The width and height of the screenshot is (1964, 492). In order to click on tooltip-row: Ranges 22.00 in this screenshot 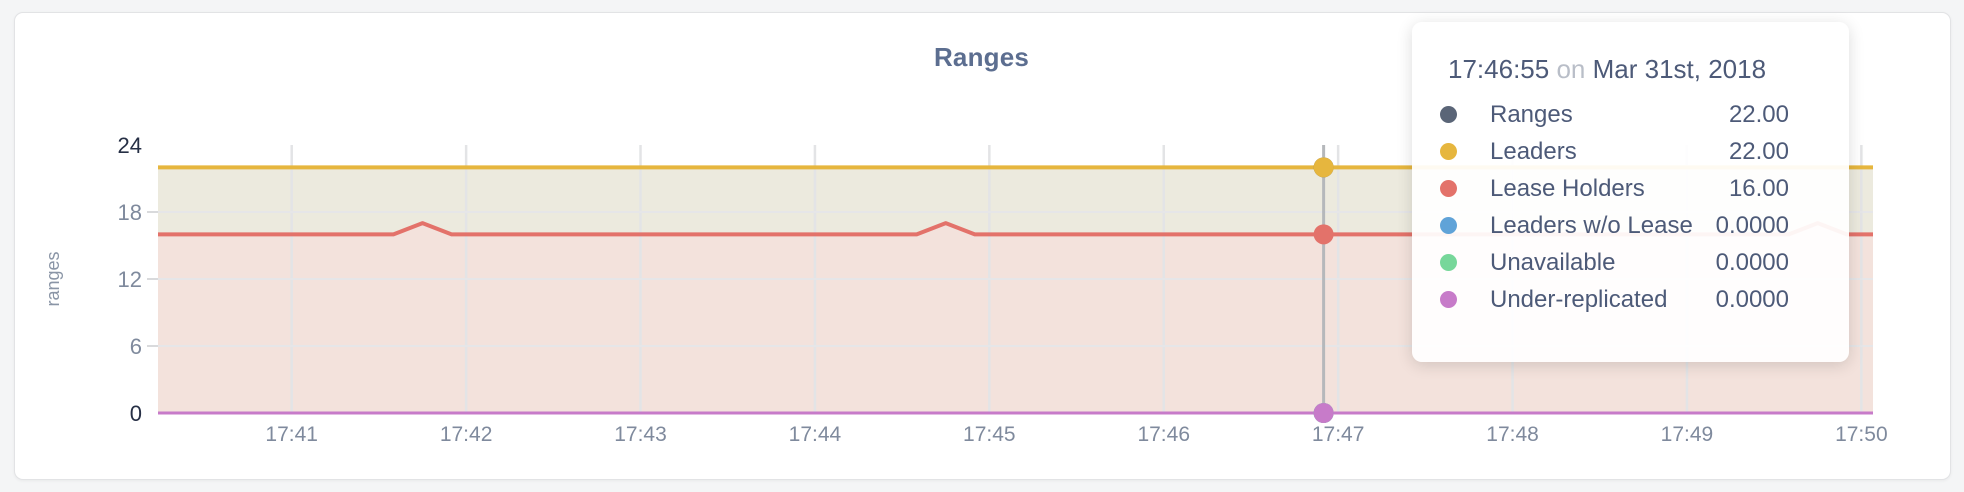, I will do `click(1614, 114)`.